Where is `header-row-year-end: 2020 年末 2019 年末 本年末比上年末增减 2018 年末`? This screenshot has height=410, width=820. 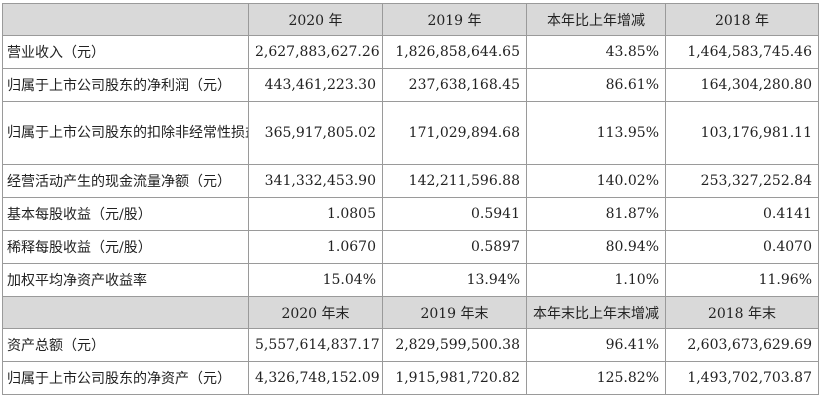
header-row-year-end: 2020 年末 2019 年末 本年末比上年末增减 2018 年末 is located at coordinates (410, 312).